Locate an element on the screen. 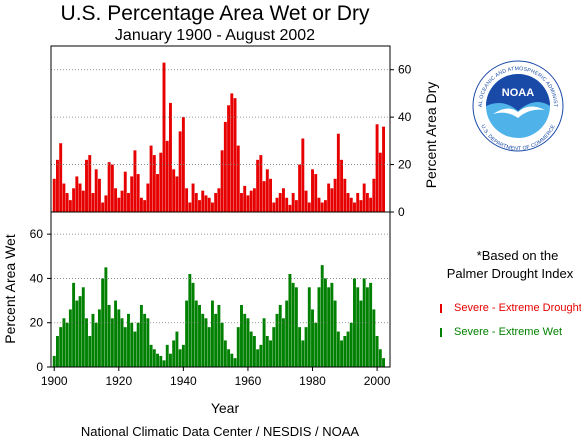 The height and width of the screenshot is (442, 581). x-tick-label: 1920 is located at coordinates (118, 381).